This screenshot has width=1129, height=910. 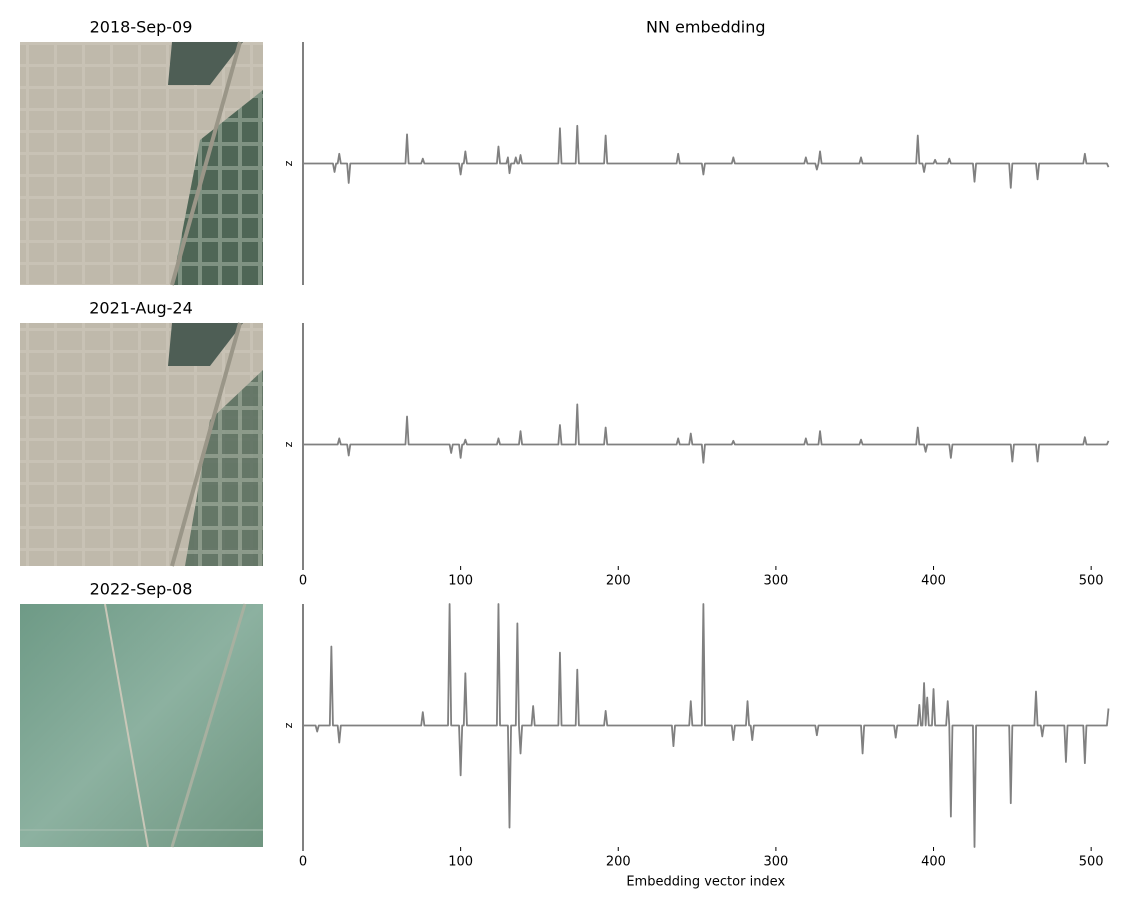 I want to click on image-title: 2022-Sep-08, so click(x=141, y=589).